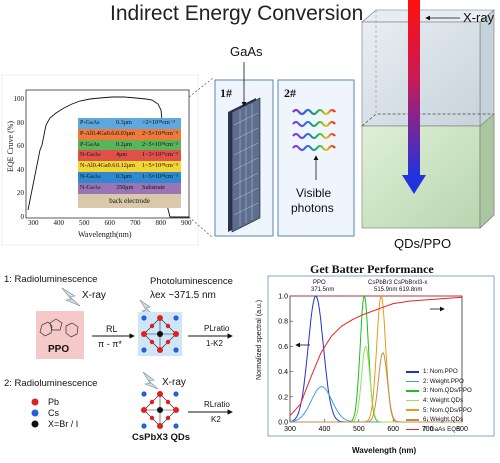 This screenshot has width=500, height=463. I want to click on xray2-label: X-ray, so click(174, 382).